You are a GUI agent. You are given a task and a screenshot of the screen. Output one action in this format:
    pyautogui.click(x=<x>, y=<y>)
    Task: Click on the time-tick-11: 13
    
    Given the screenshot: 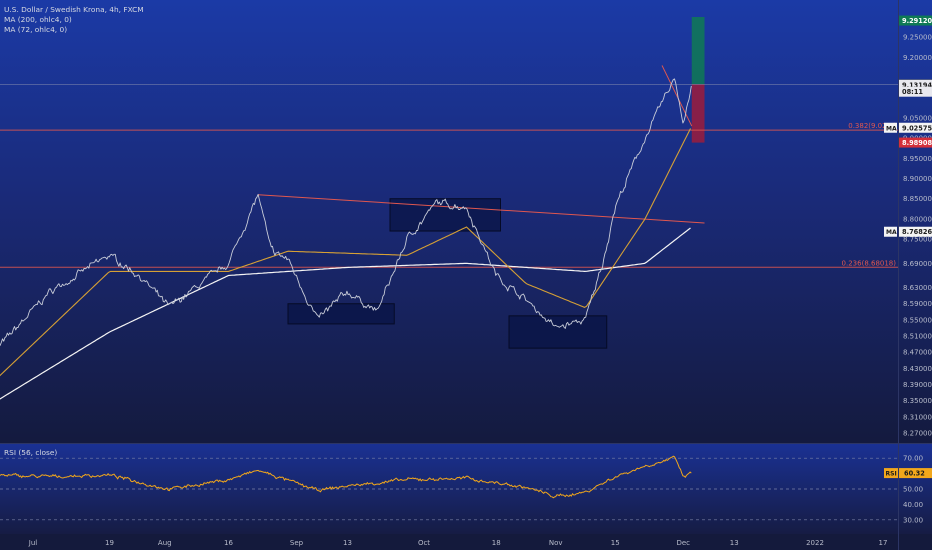 What is the action you would take?
    pyautogui.click(x=734, y=543)
    